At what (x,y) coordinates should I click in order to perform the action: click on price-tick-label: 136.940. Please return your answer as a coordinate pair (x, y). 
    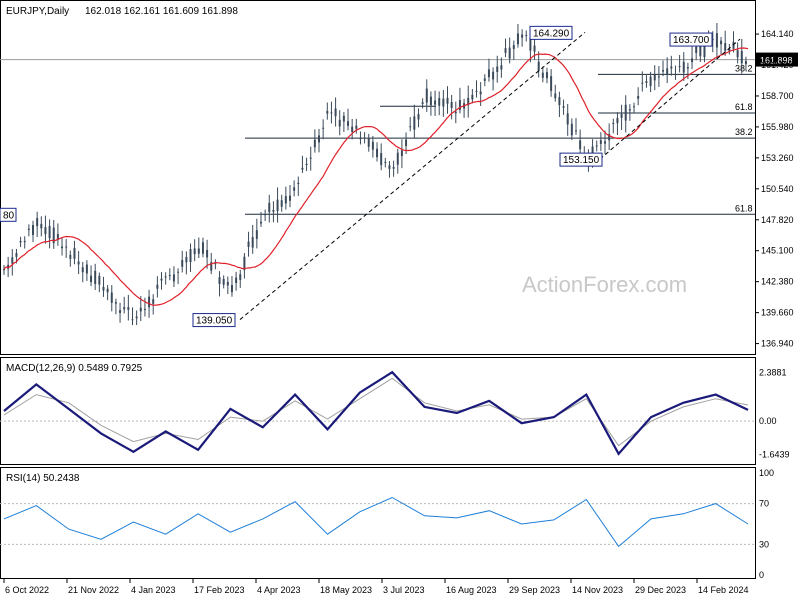
    Looking at the image, I should click on (777, 344).